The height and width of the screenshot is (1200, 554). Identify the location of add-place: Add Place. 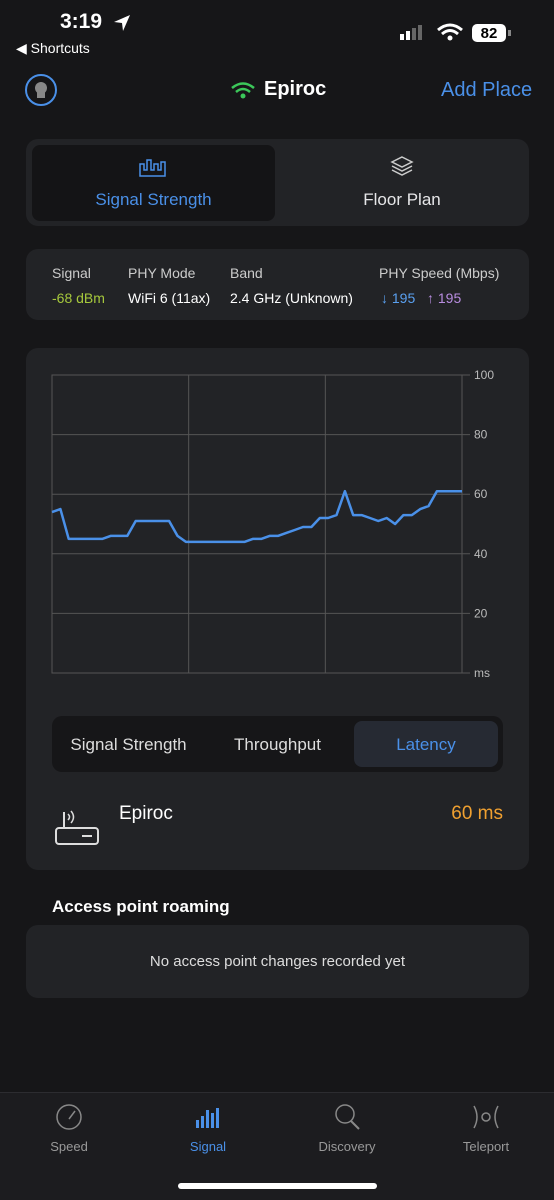
(487, 90).